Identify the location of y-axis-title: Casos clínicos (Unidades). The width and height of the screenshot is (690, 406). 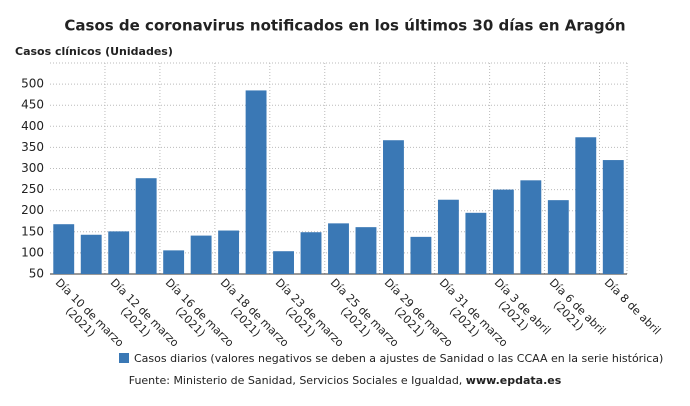
(94, 51).